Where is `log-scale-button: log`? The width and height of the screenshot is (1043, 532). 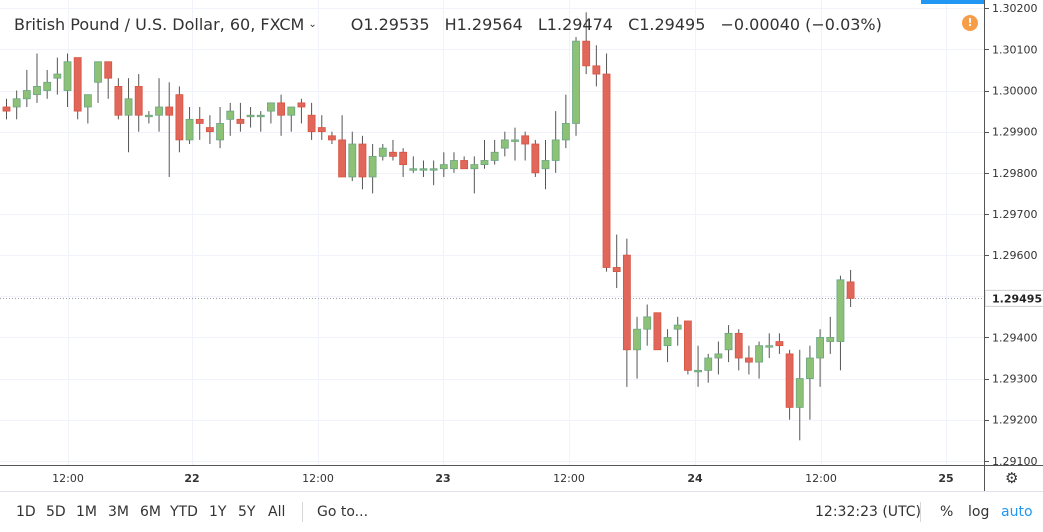 log-scale-button: log is located at coordinates (979, 512).